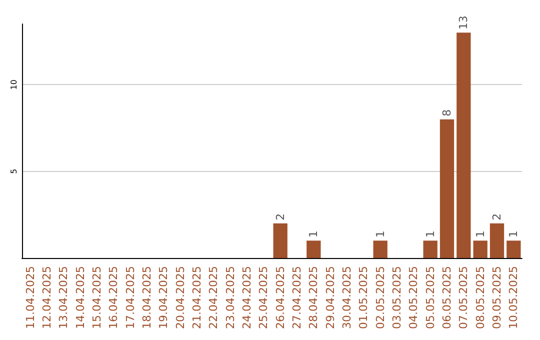 The image size is (540, 340). Describe the element at coordinates (363, 298) in the screenshot. I see `x-tick-label: 01.05.2025` at that location.